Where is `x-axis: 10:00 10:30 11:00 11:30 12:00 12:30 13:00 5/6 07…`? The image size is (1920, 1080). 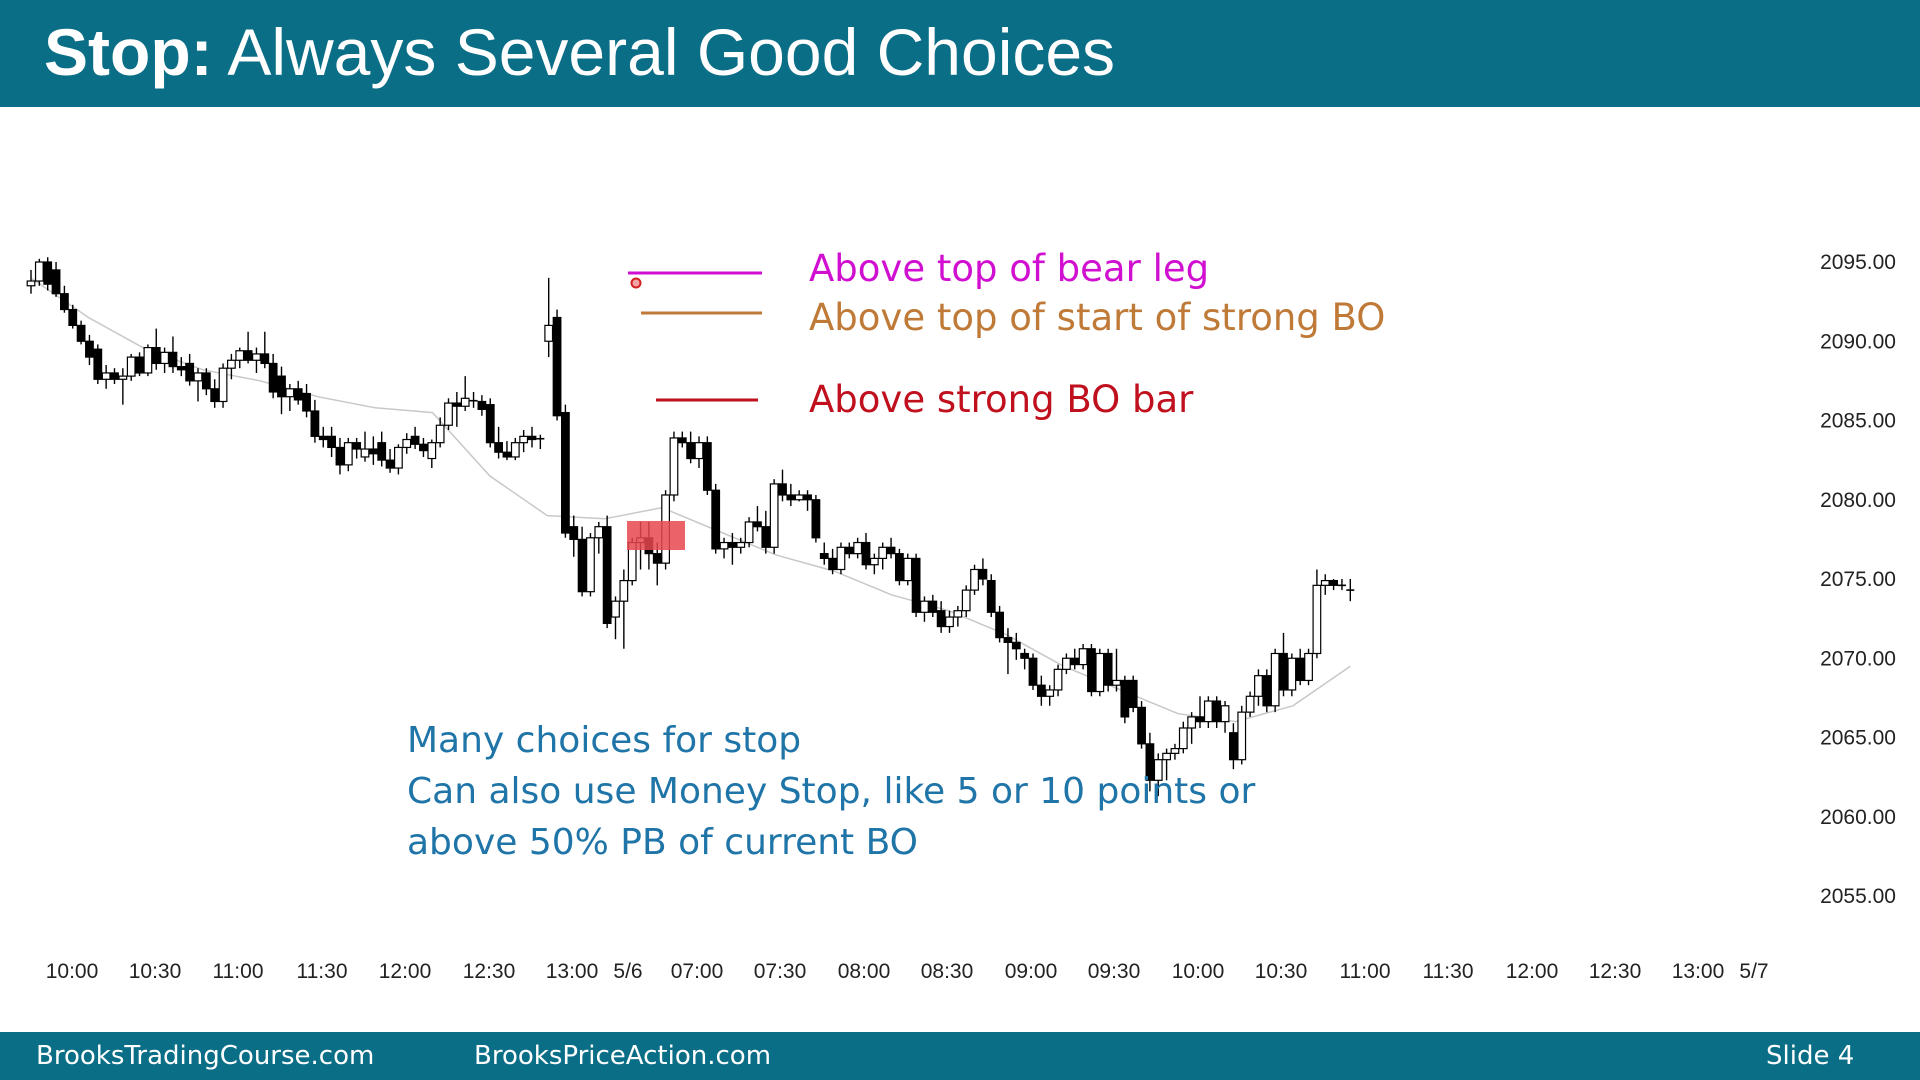 x-axis: 10:00 10:30 11:00 11:30 12:00 12:30 13:00 5/6 07… is located at coordinates (907, 971).